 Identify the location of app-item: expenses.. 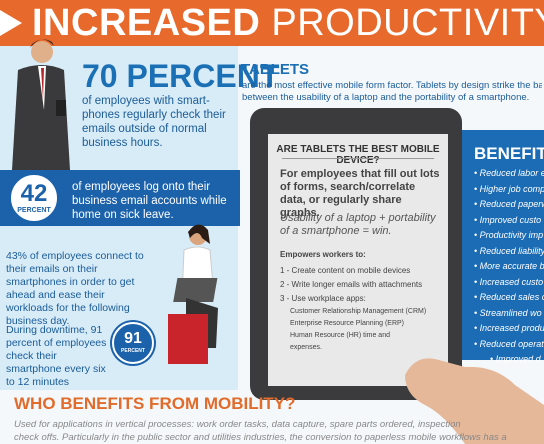
(306, 347).